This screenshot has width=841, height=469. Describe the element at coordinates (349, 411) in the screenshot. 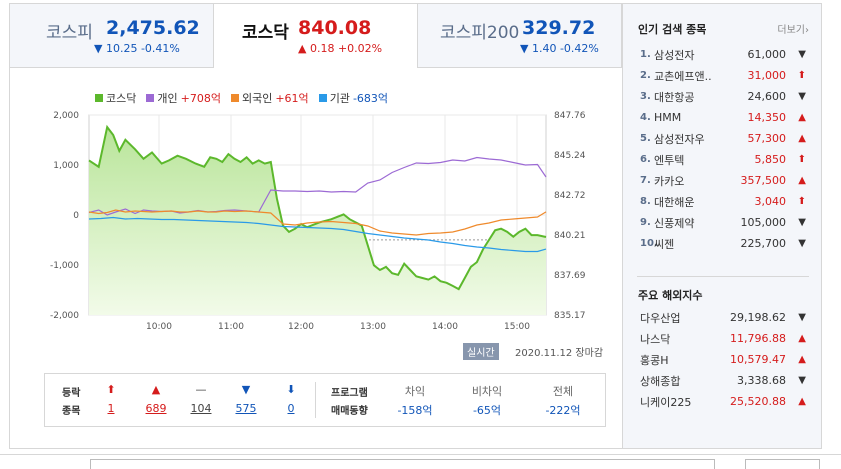

I see `program-label-2: 매매동향` at that location.